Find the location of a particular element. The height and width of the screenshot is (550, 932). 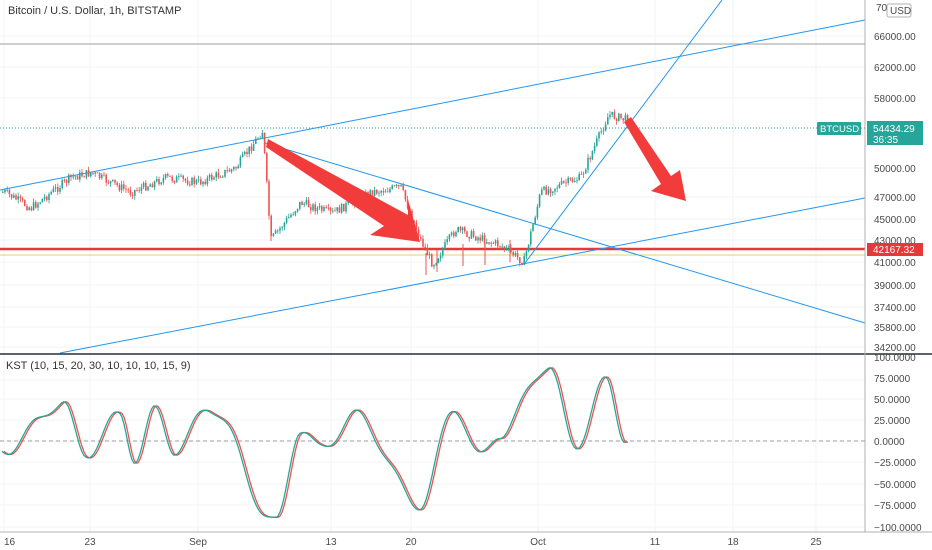

currency-badge-box is located at coordinates (899, 10).